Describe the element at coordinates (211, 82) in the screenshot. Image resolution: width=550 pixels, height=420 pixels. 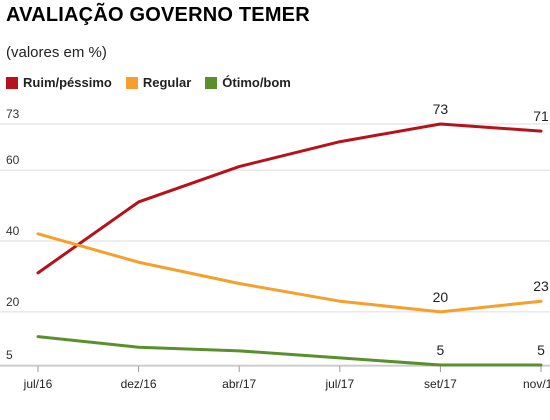
I see `legend-swatch-otimo` at that location.